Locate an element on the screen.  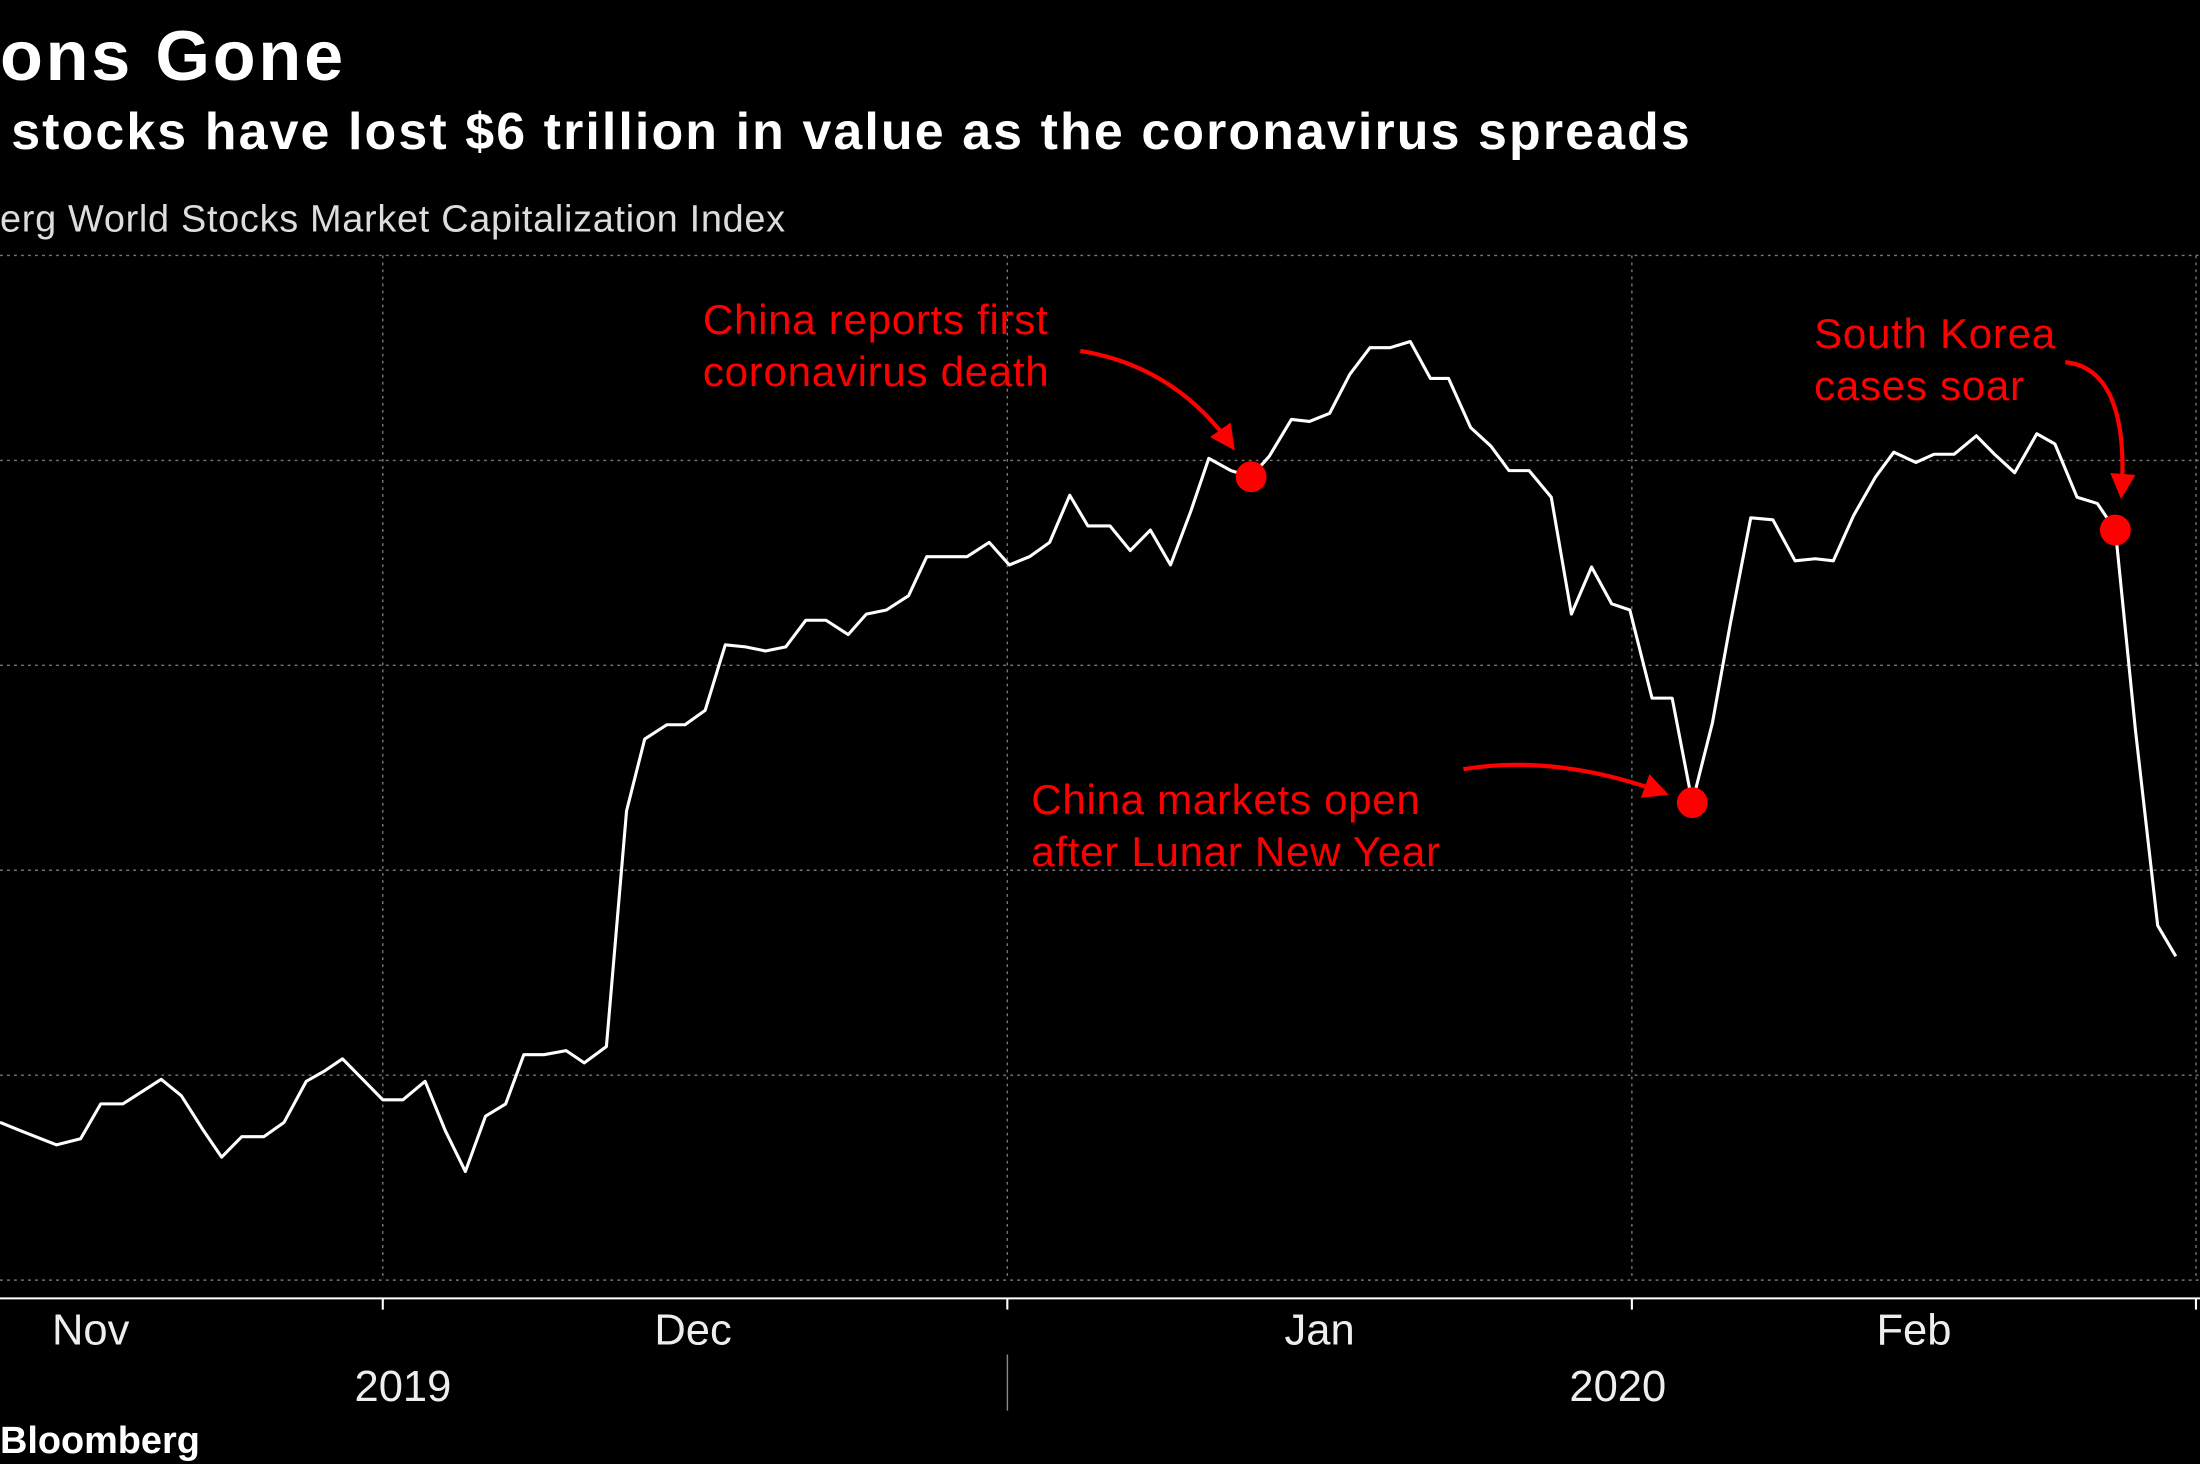
annotation-text: China reports first is located at coordinates (875, 319).